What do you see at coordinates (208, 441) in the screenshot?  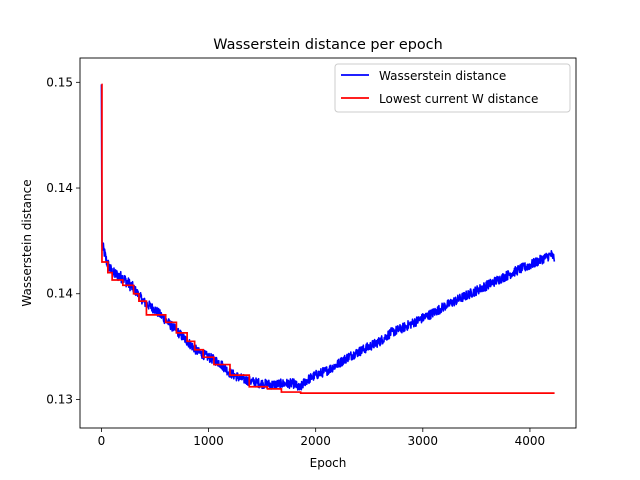 I see `x-tick-label: 1000` at bounding box center [208, 441].